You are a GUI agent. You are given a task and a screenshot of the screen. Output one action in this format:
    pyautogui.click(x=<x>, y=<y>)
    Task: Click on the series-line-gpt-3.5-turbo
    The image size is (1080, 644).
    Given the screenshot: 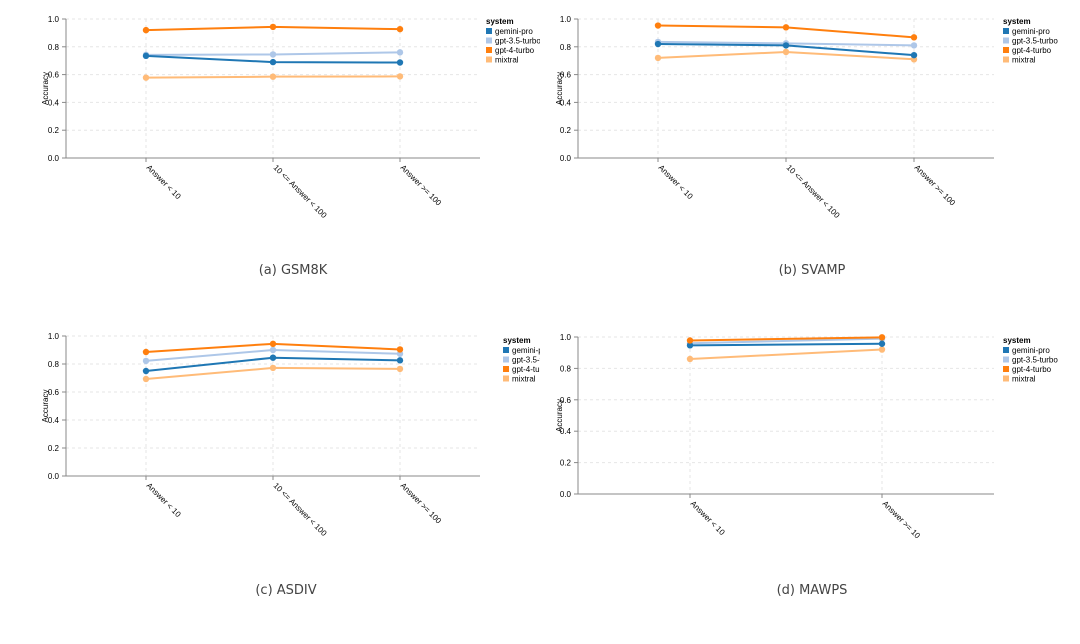 What is the action you would take?
    pyautogui.click(x=786, y=341)
    